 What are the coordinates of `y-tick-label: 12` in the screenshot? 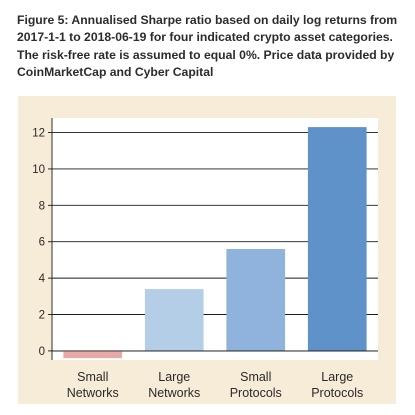 It's located at (38, 134).